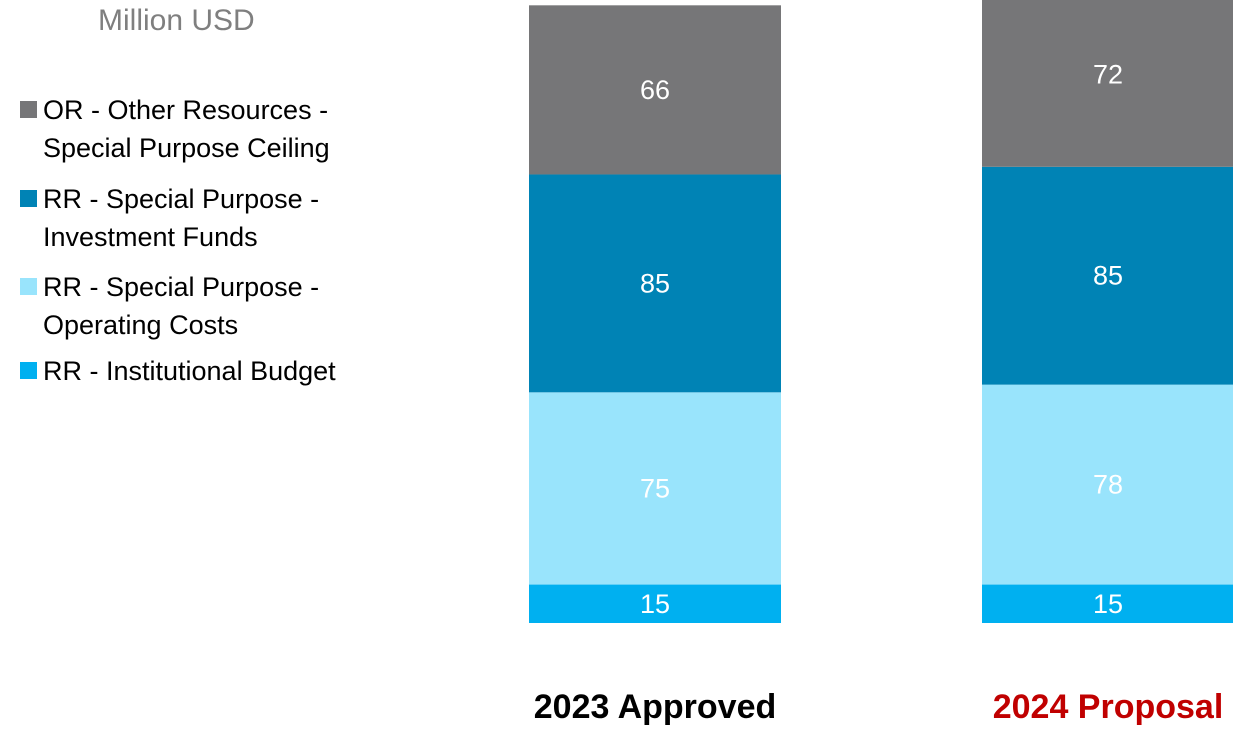 The width and height of the screenshot is (1233, 731). What do you see at coordinates (655, 707) in the screenshot?
I see `category-label-1: 2023 Approved` at bounding box center [655, 707].